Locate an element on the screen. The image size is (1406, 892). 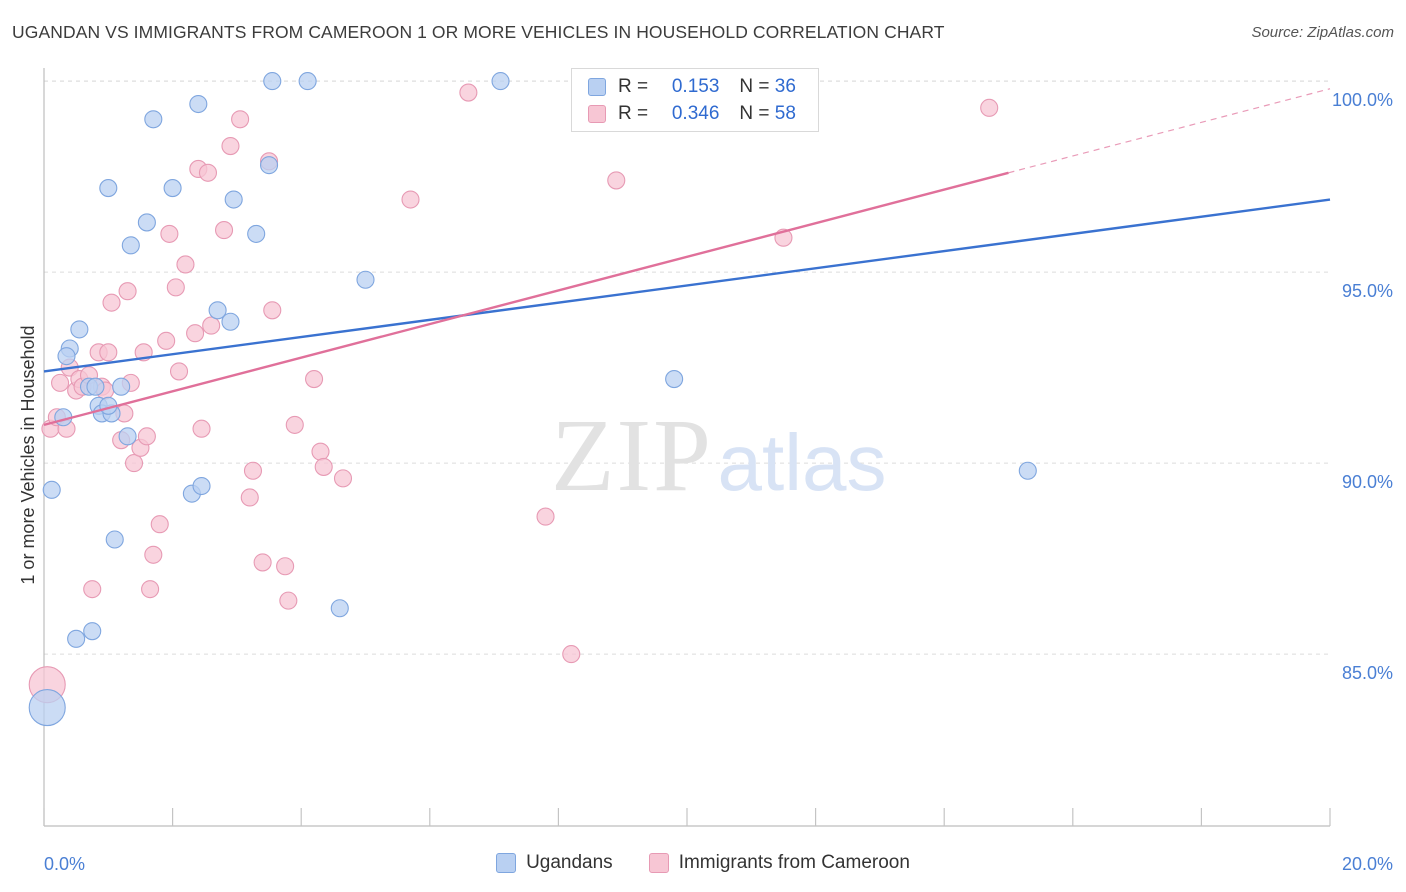
stats-legend-row-ugandans: R = 0.153 N = 36 is located at coordinates (692, 87).